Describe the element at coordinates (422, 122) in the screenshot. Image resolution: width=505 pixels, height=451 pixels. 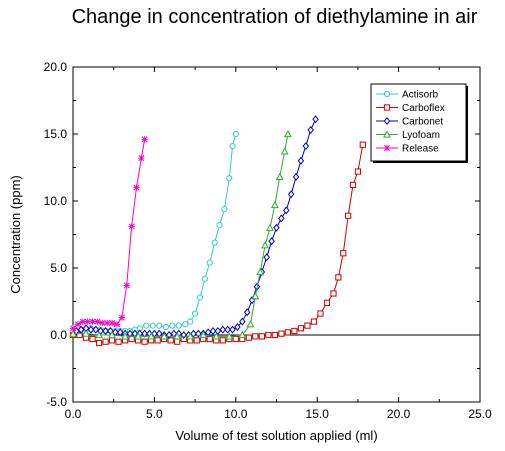
I see `legend-label: Carbonet` at that location.